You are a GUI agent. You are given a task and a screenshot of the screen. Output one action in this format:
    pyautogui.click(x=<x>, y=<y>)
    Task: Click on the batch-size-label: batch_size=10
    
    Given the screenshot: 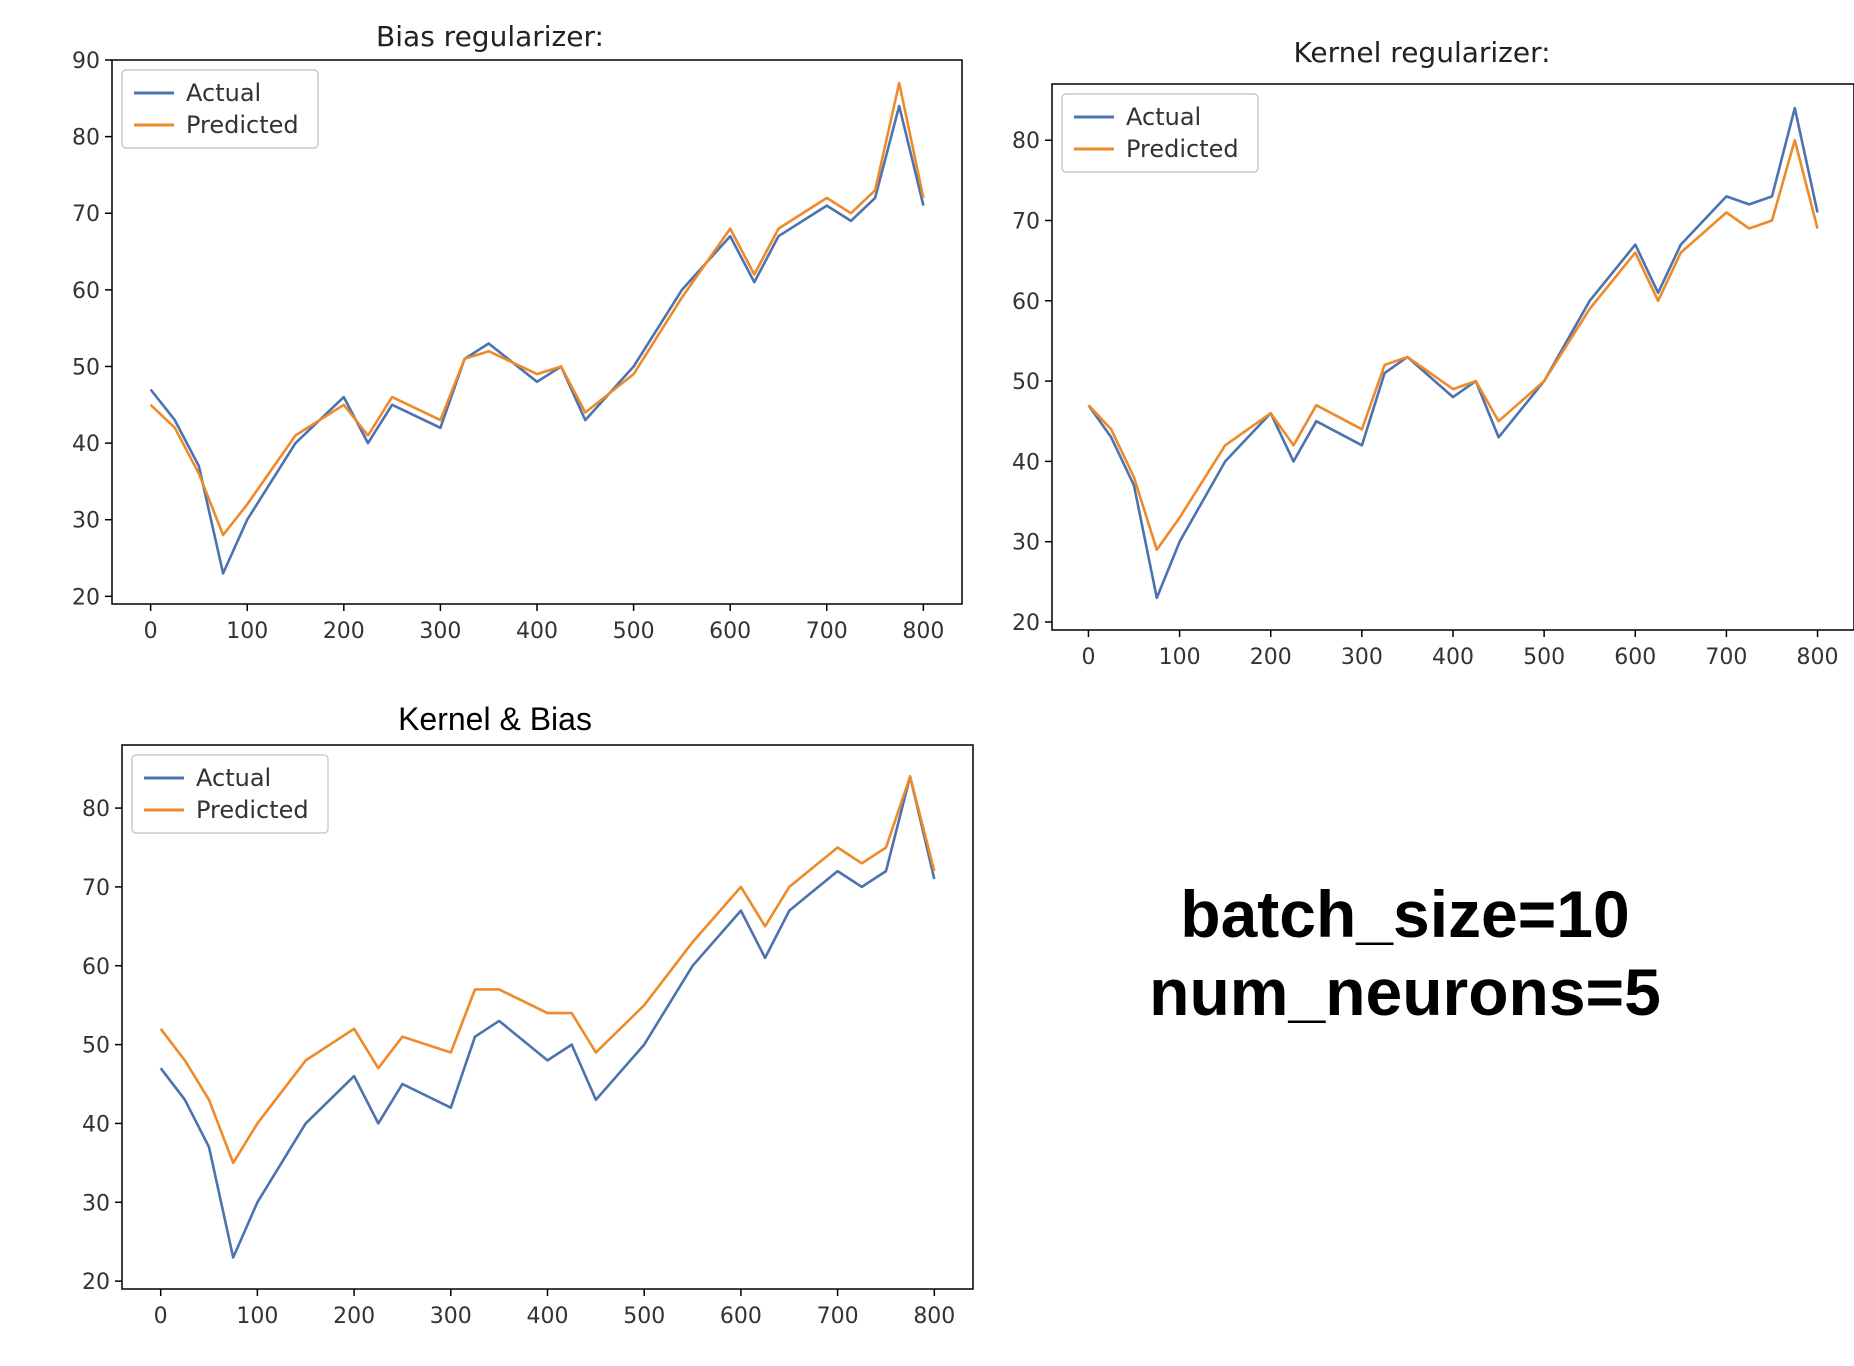 What is the action you would take?
    pyautogui.click(x=1405, y=914)
    